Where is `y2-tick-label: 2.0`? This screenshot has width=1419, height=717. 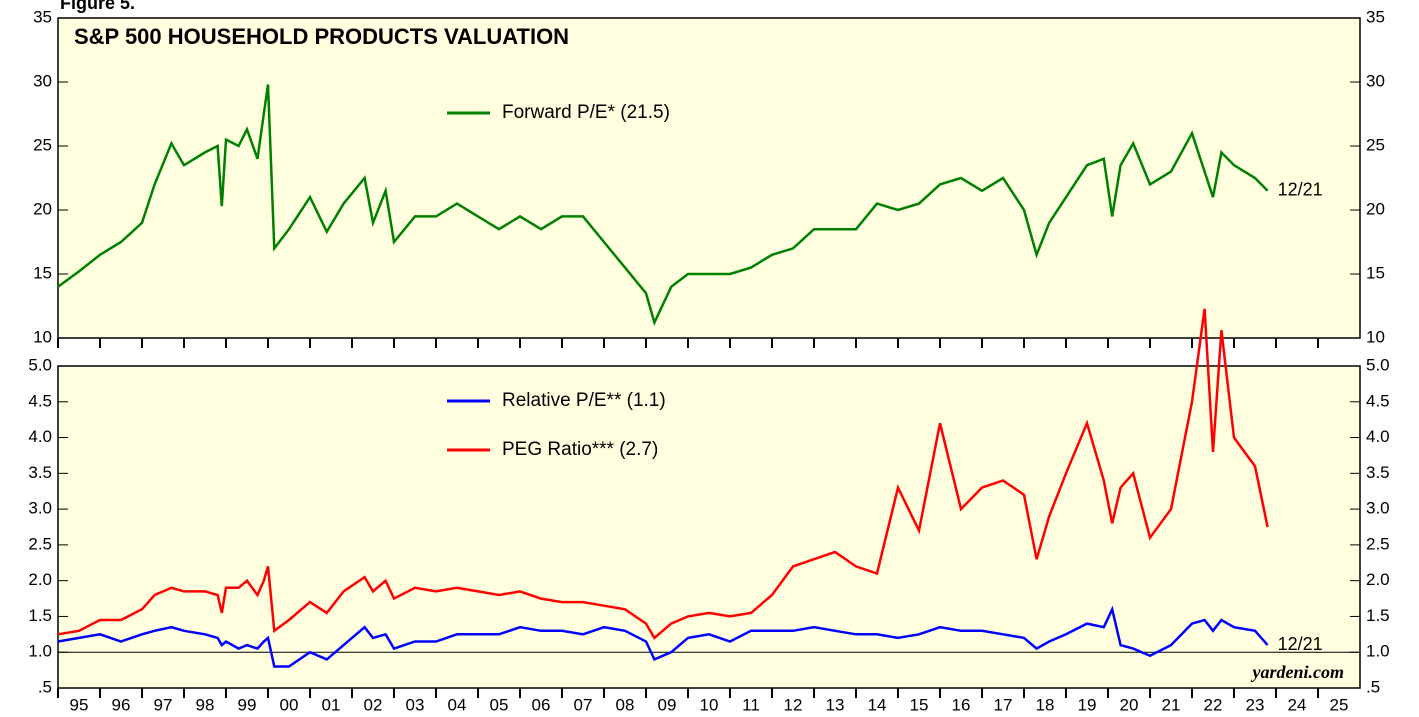 y2-tick-label: 2.0 is located at coordinates (1378, 579).